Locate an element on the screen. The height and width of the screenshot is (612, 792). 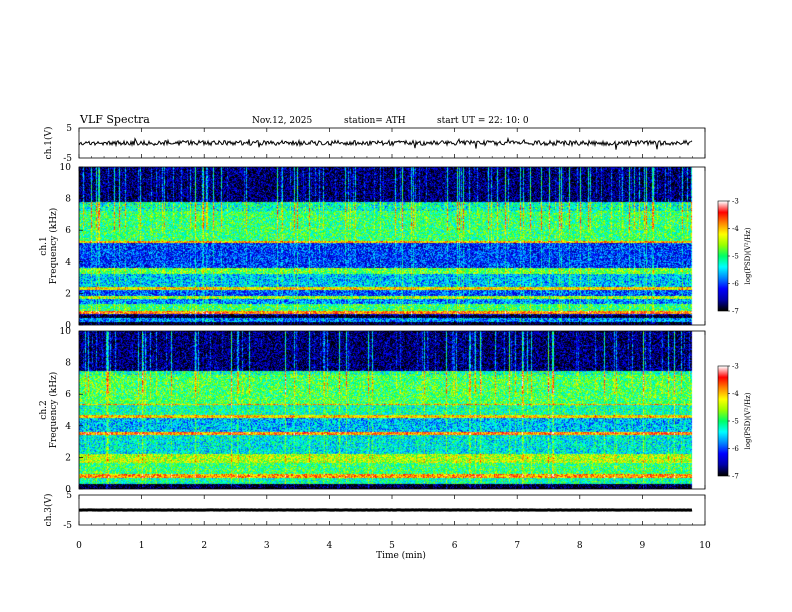
ch1-spectrogram-ytick: 2 is located at coordinates (68, 294).